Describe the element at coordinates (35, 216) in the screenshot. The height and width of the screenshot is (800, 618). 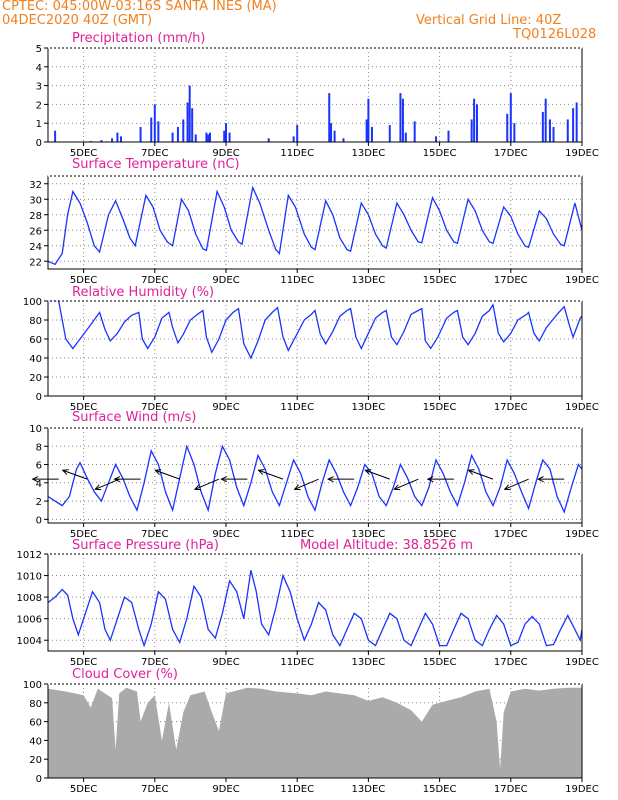
I see `y-tick-label: 28` at that location.